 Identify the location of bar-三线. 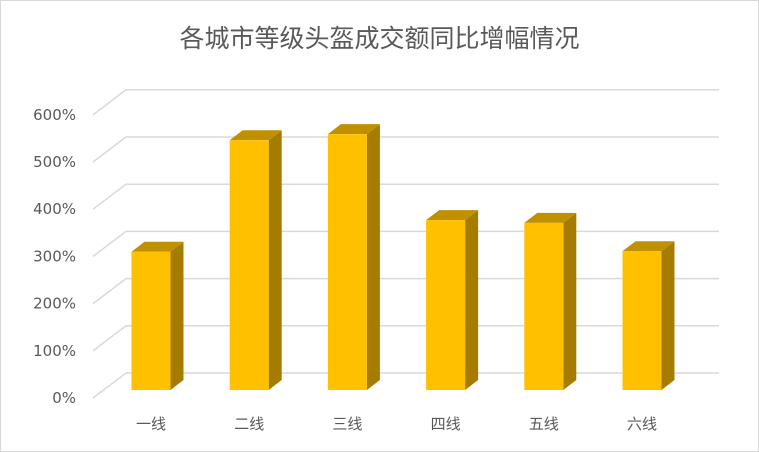
(347, 262).